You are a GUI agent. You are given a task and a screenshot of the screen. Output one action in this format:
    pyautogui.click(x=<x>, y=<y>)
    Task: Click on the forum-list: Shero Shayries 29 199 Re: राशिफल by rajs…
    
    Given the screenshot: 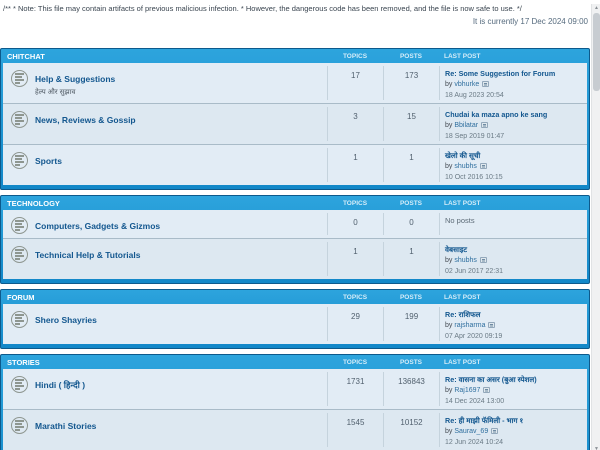 What is the action you would take?
    pyautogui.click(x=295, y=324)
    